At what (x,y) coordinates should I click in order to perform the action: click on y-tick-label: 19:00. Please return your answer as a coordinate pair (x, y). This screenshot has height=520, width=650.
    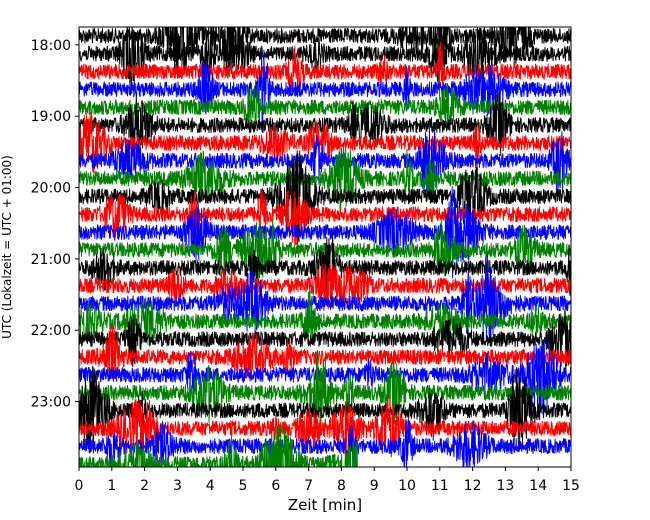
    Looking at the image, I should click on (51, 117).